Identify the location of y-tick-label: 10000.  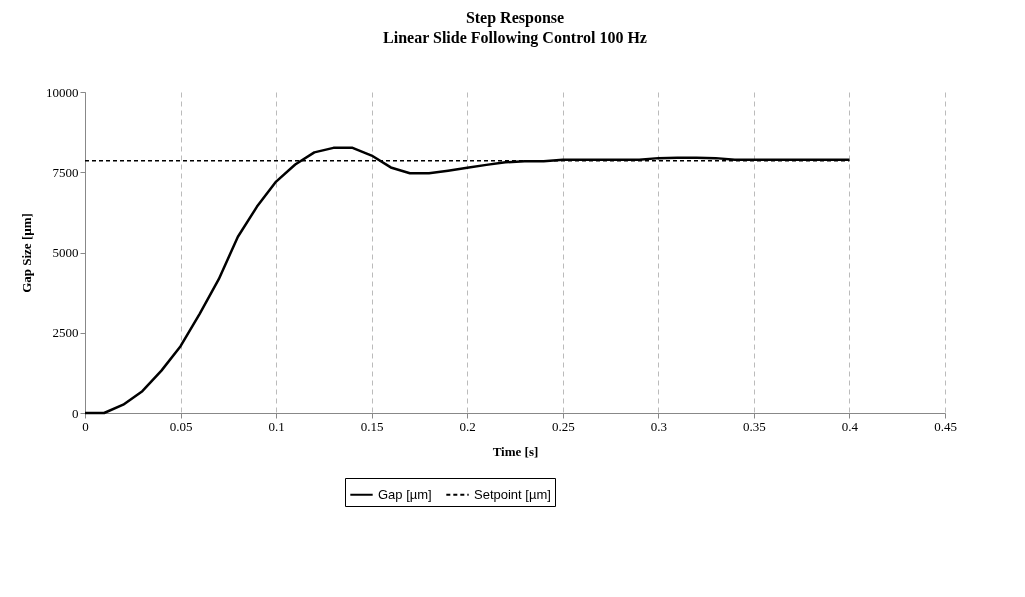
(62, 92).